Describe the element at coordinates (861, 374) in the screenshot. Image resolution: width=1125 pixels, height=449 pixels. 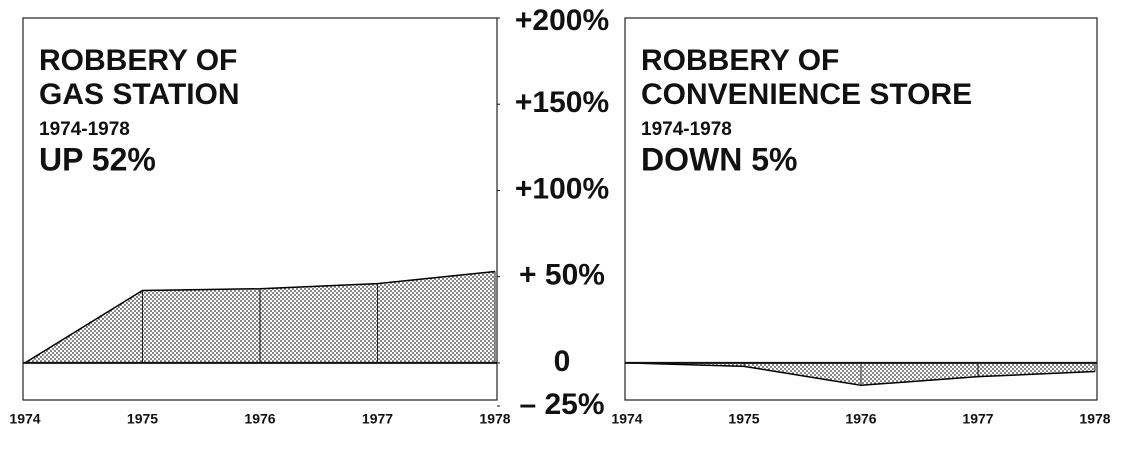
I see `area-line` at that location.